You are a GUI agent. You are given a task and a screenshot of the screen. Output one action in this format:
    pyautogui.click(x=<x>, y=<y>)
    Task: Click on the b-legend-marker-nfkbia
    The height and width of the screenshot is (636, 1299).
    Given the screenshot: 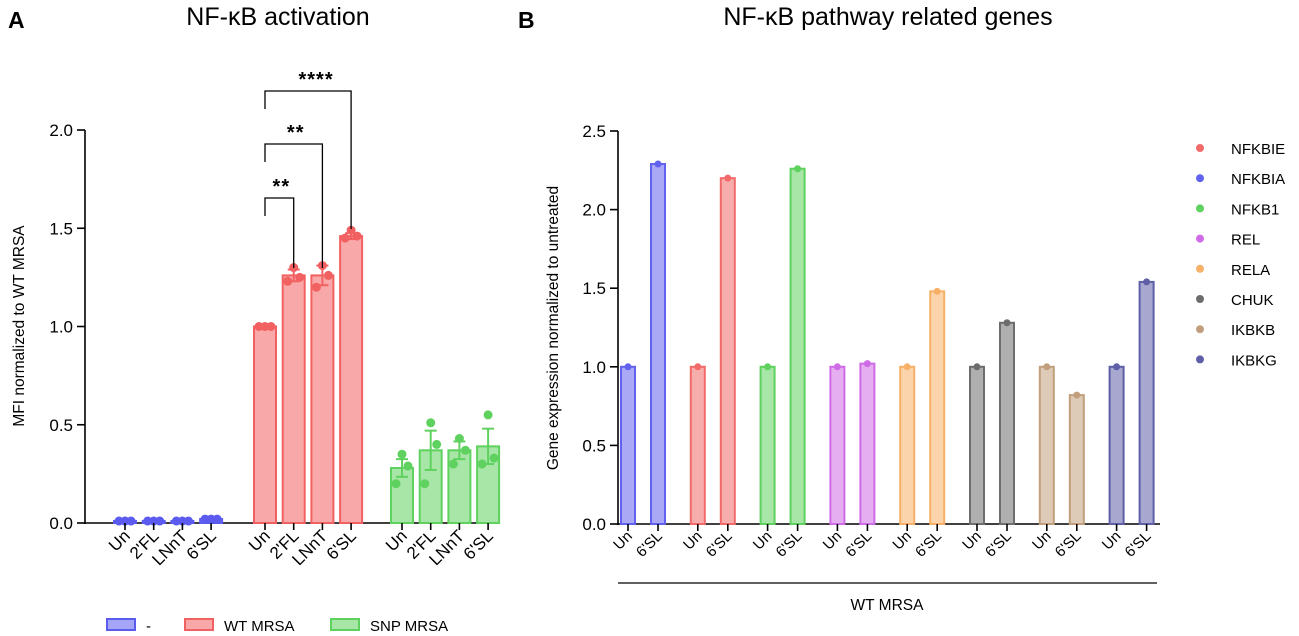 What is the action you would take?
    pyautogui.click(x=1200, y=178)
    